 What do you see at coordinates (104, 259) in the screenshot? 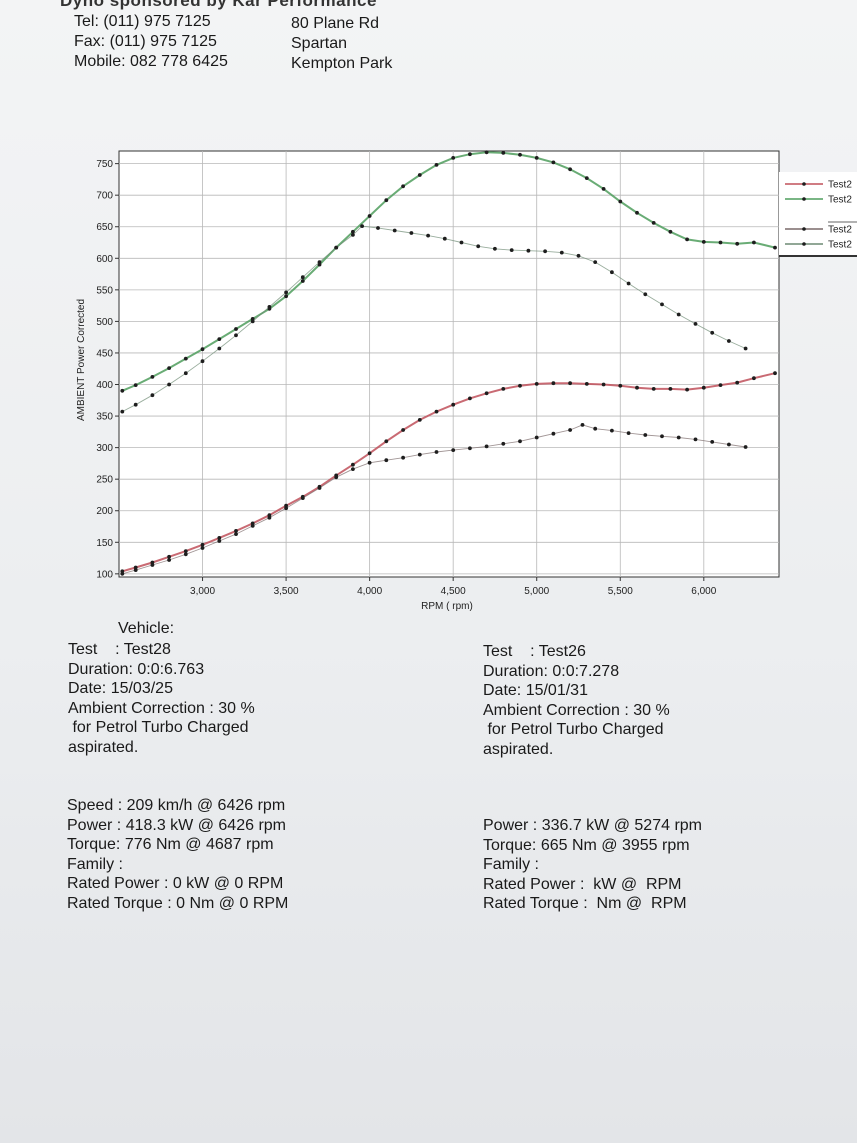
I see `y-tick-label: 600` at bounding box center [104, 259].